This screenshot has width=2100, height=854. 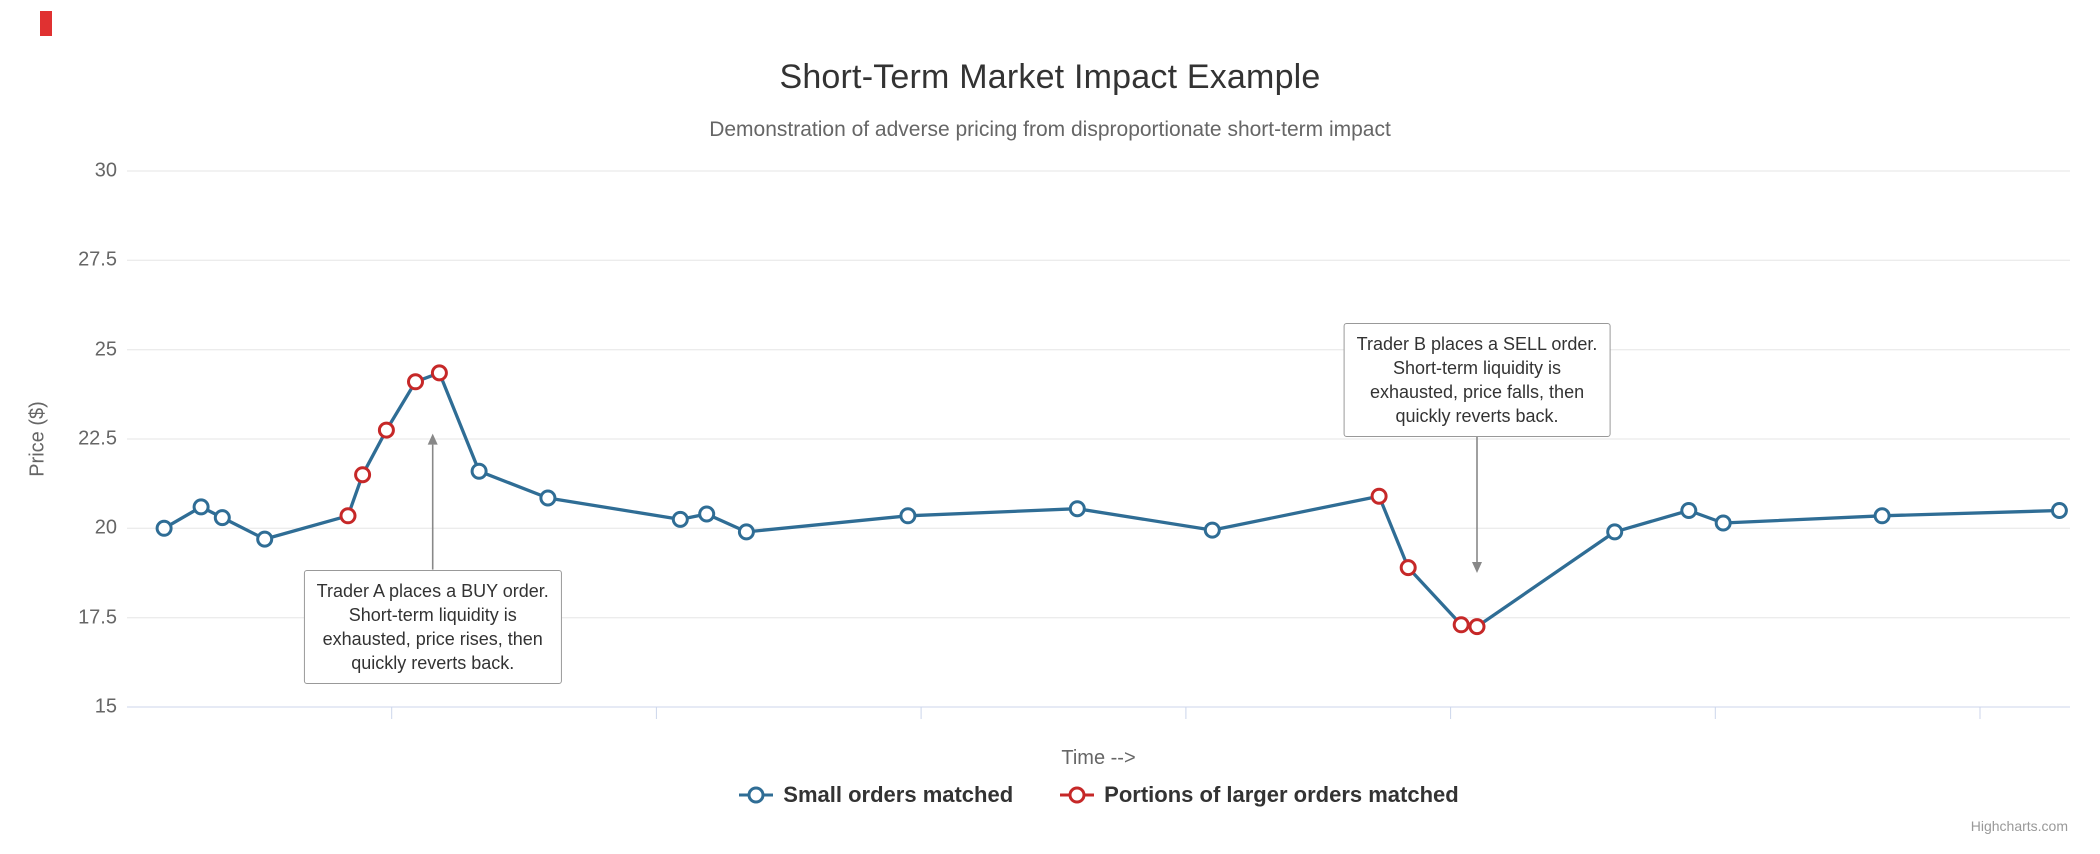 I want to click on red-indicator, so click(x=46, y=23).